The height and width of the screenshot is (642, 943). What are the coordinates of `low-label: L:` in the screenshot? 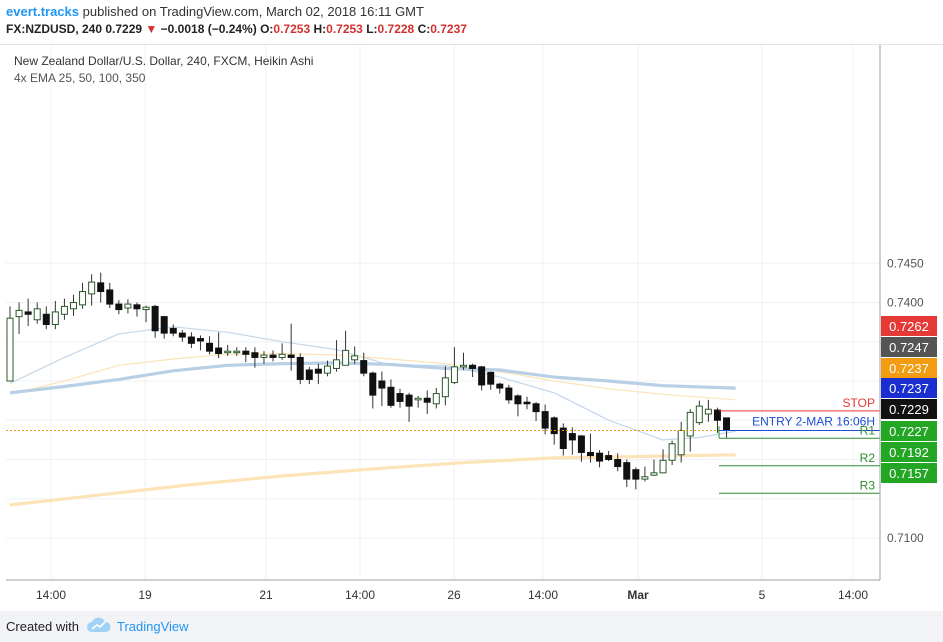 It's located at (372, 29).